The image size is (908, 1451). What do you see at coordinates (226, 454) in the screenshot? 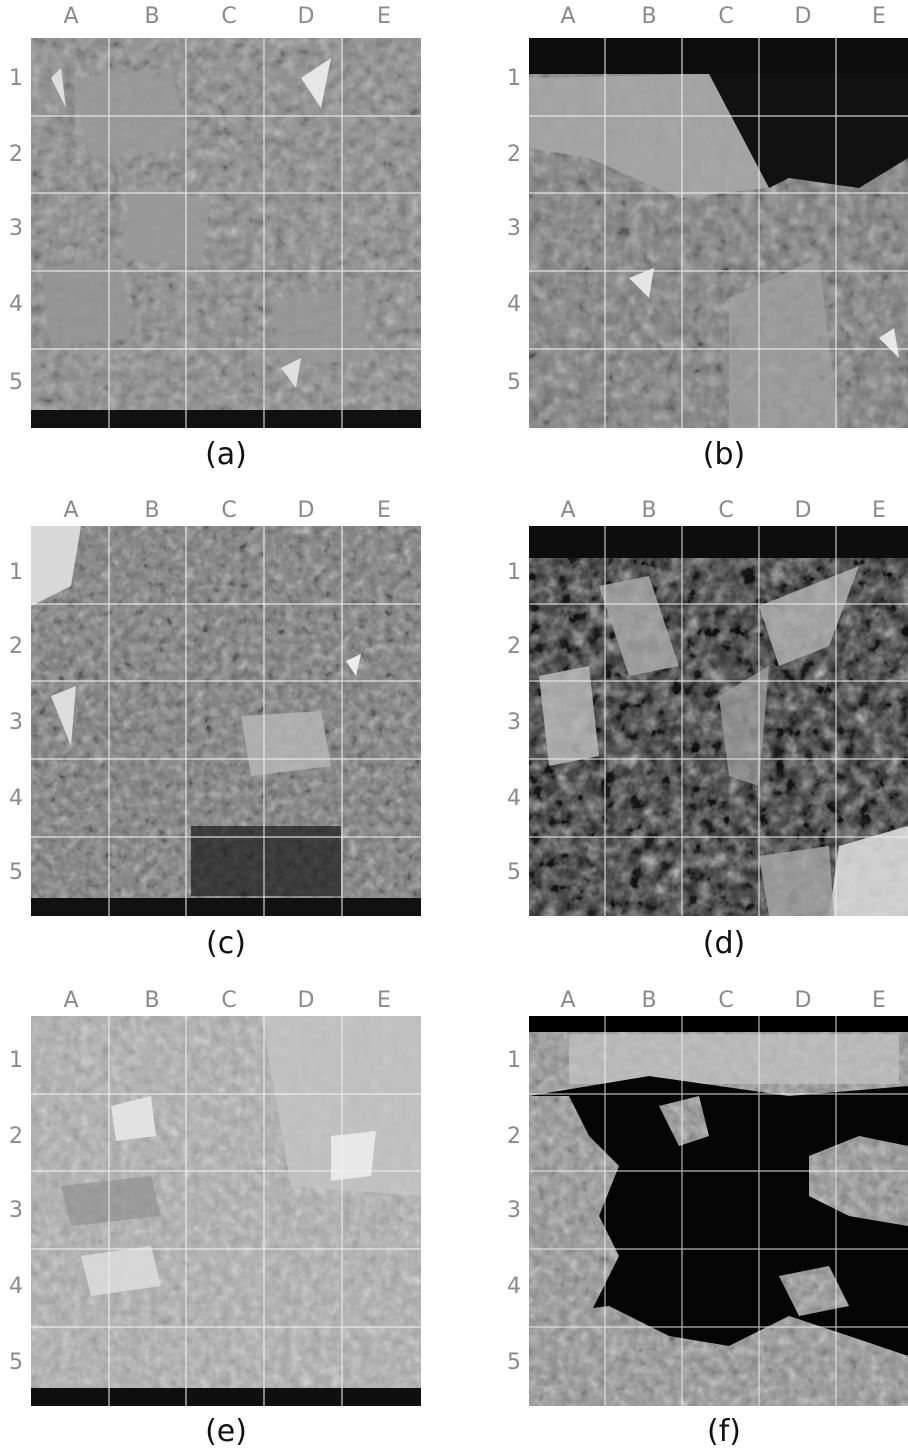
I see `panel-caption: (a)` at bounding box center [226, 454].